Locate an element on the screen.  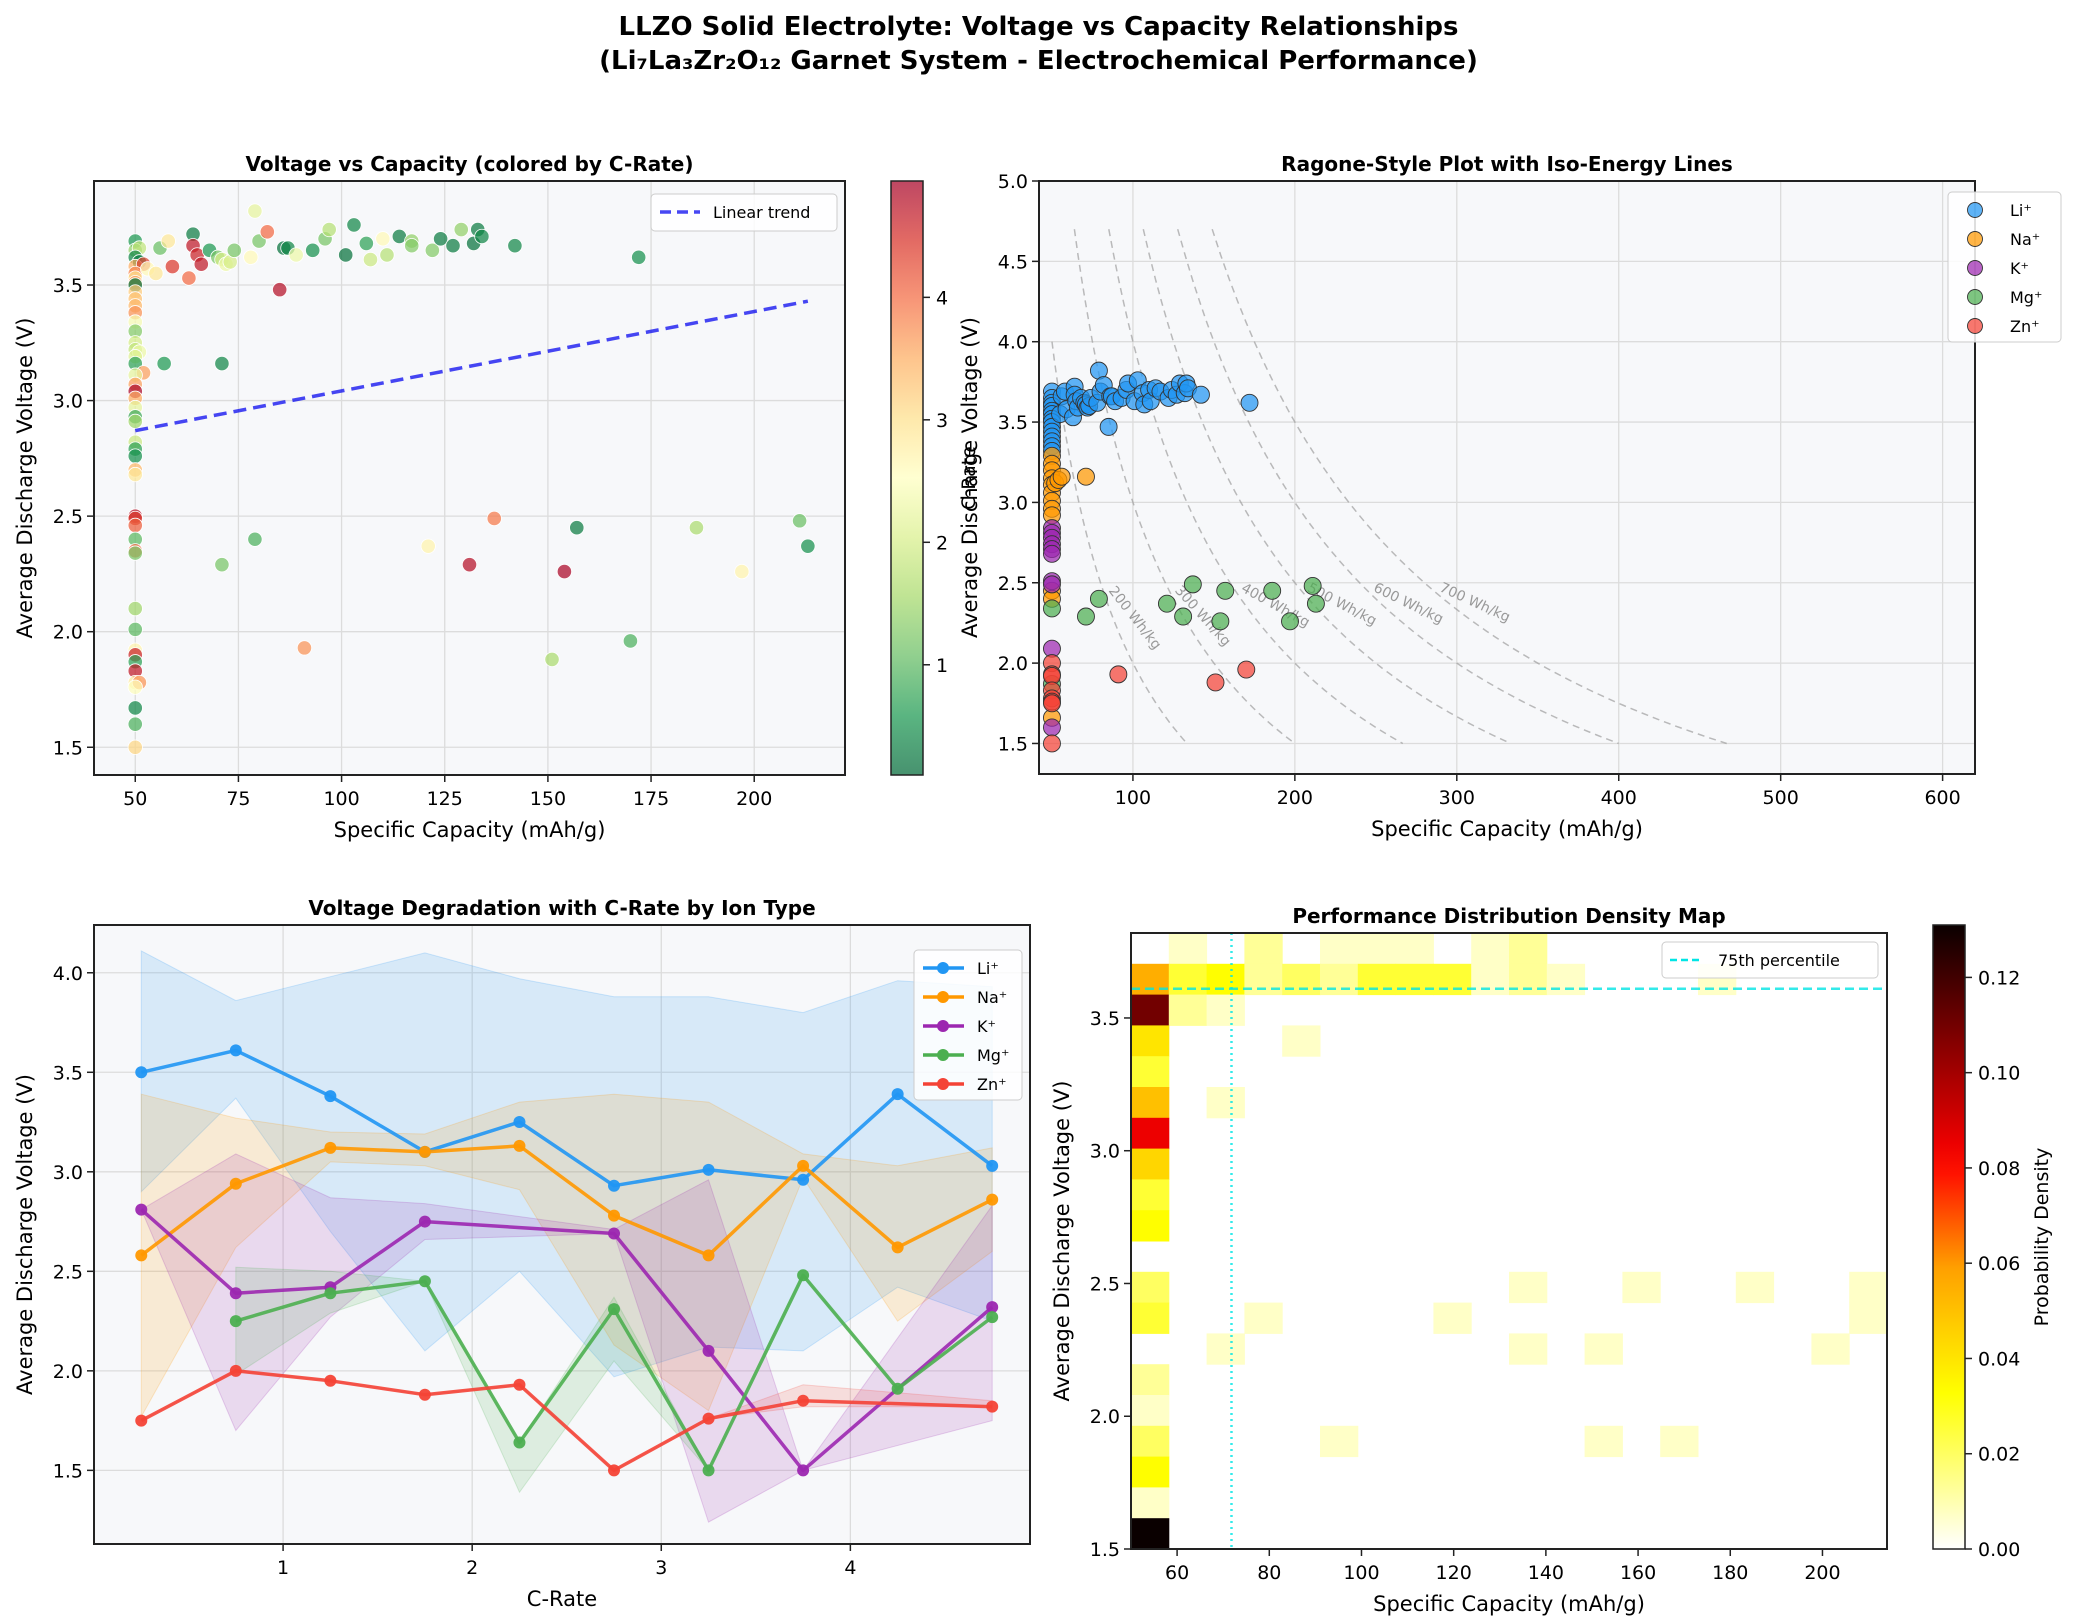
panel-voltage-capacity-ytick-label: 2.5 is located at coordinates (68, 517).